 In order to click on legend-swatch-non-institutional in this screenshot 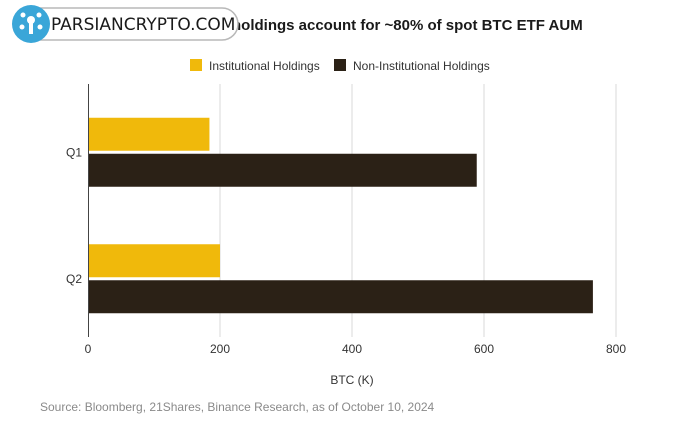, I will do `click(340, 65)`.